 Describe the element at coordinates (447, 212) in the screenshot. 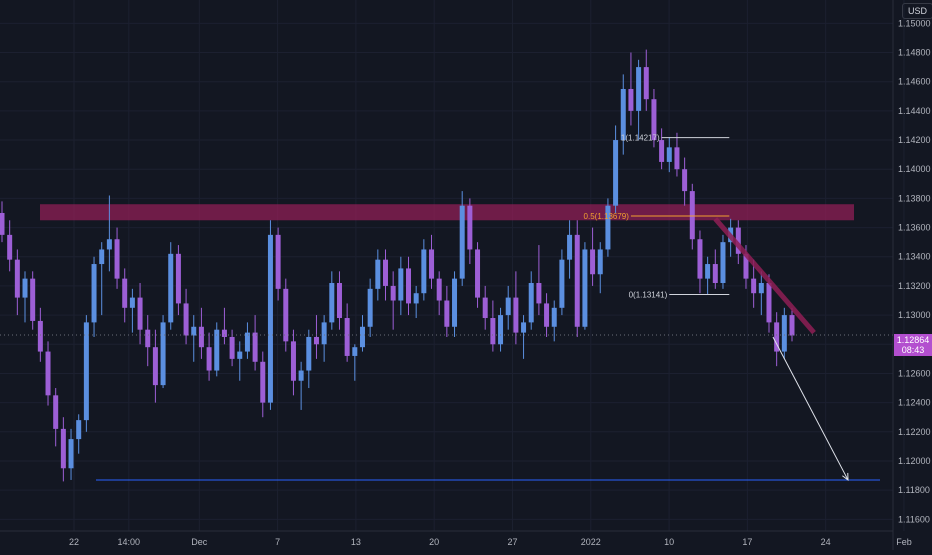

I see `resistance-zone` at that location.